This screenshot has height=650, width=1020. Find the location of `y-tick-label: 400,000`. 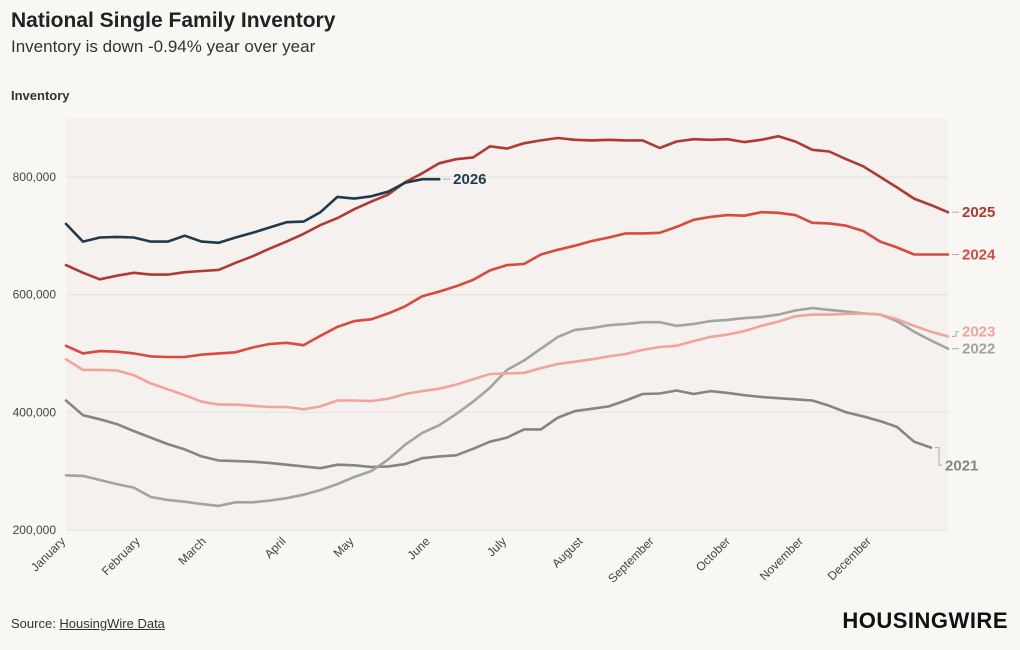

y-tick-label: 400,000 is located at coordinates (35, 412).